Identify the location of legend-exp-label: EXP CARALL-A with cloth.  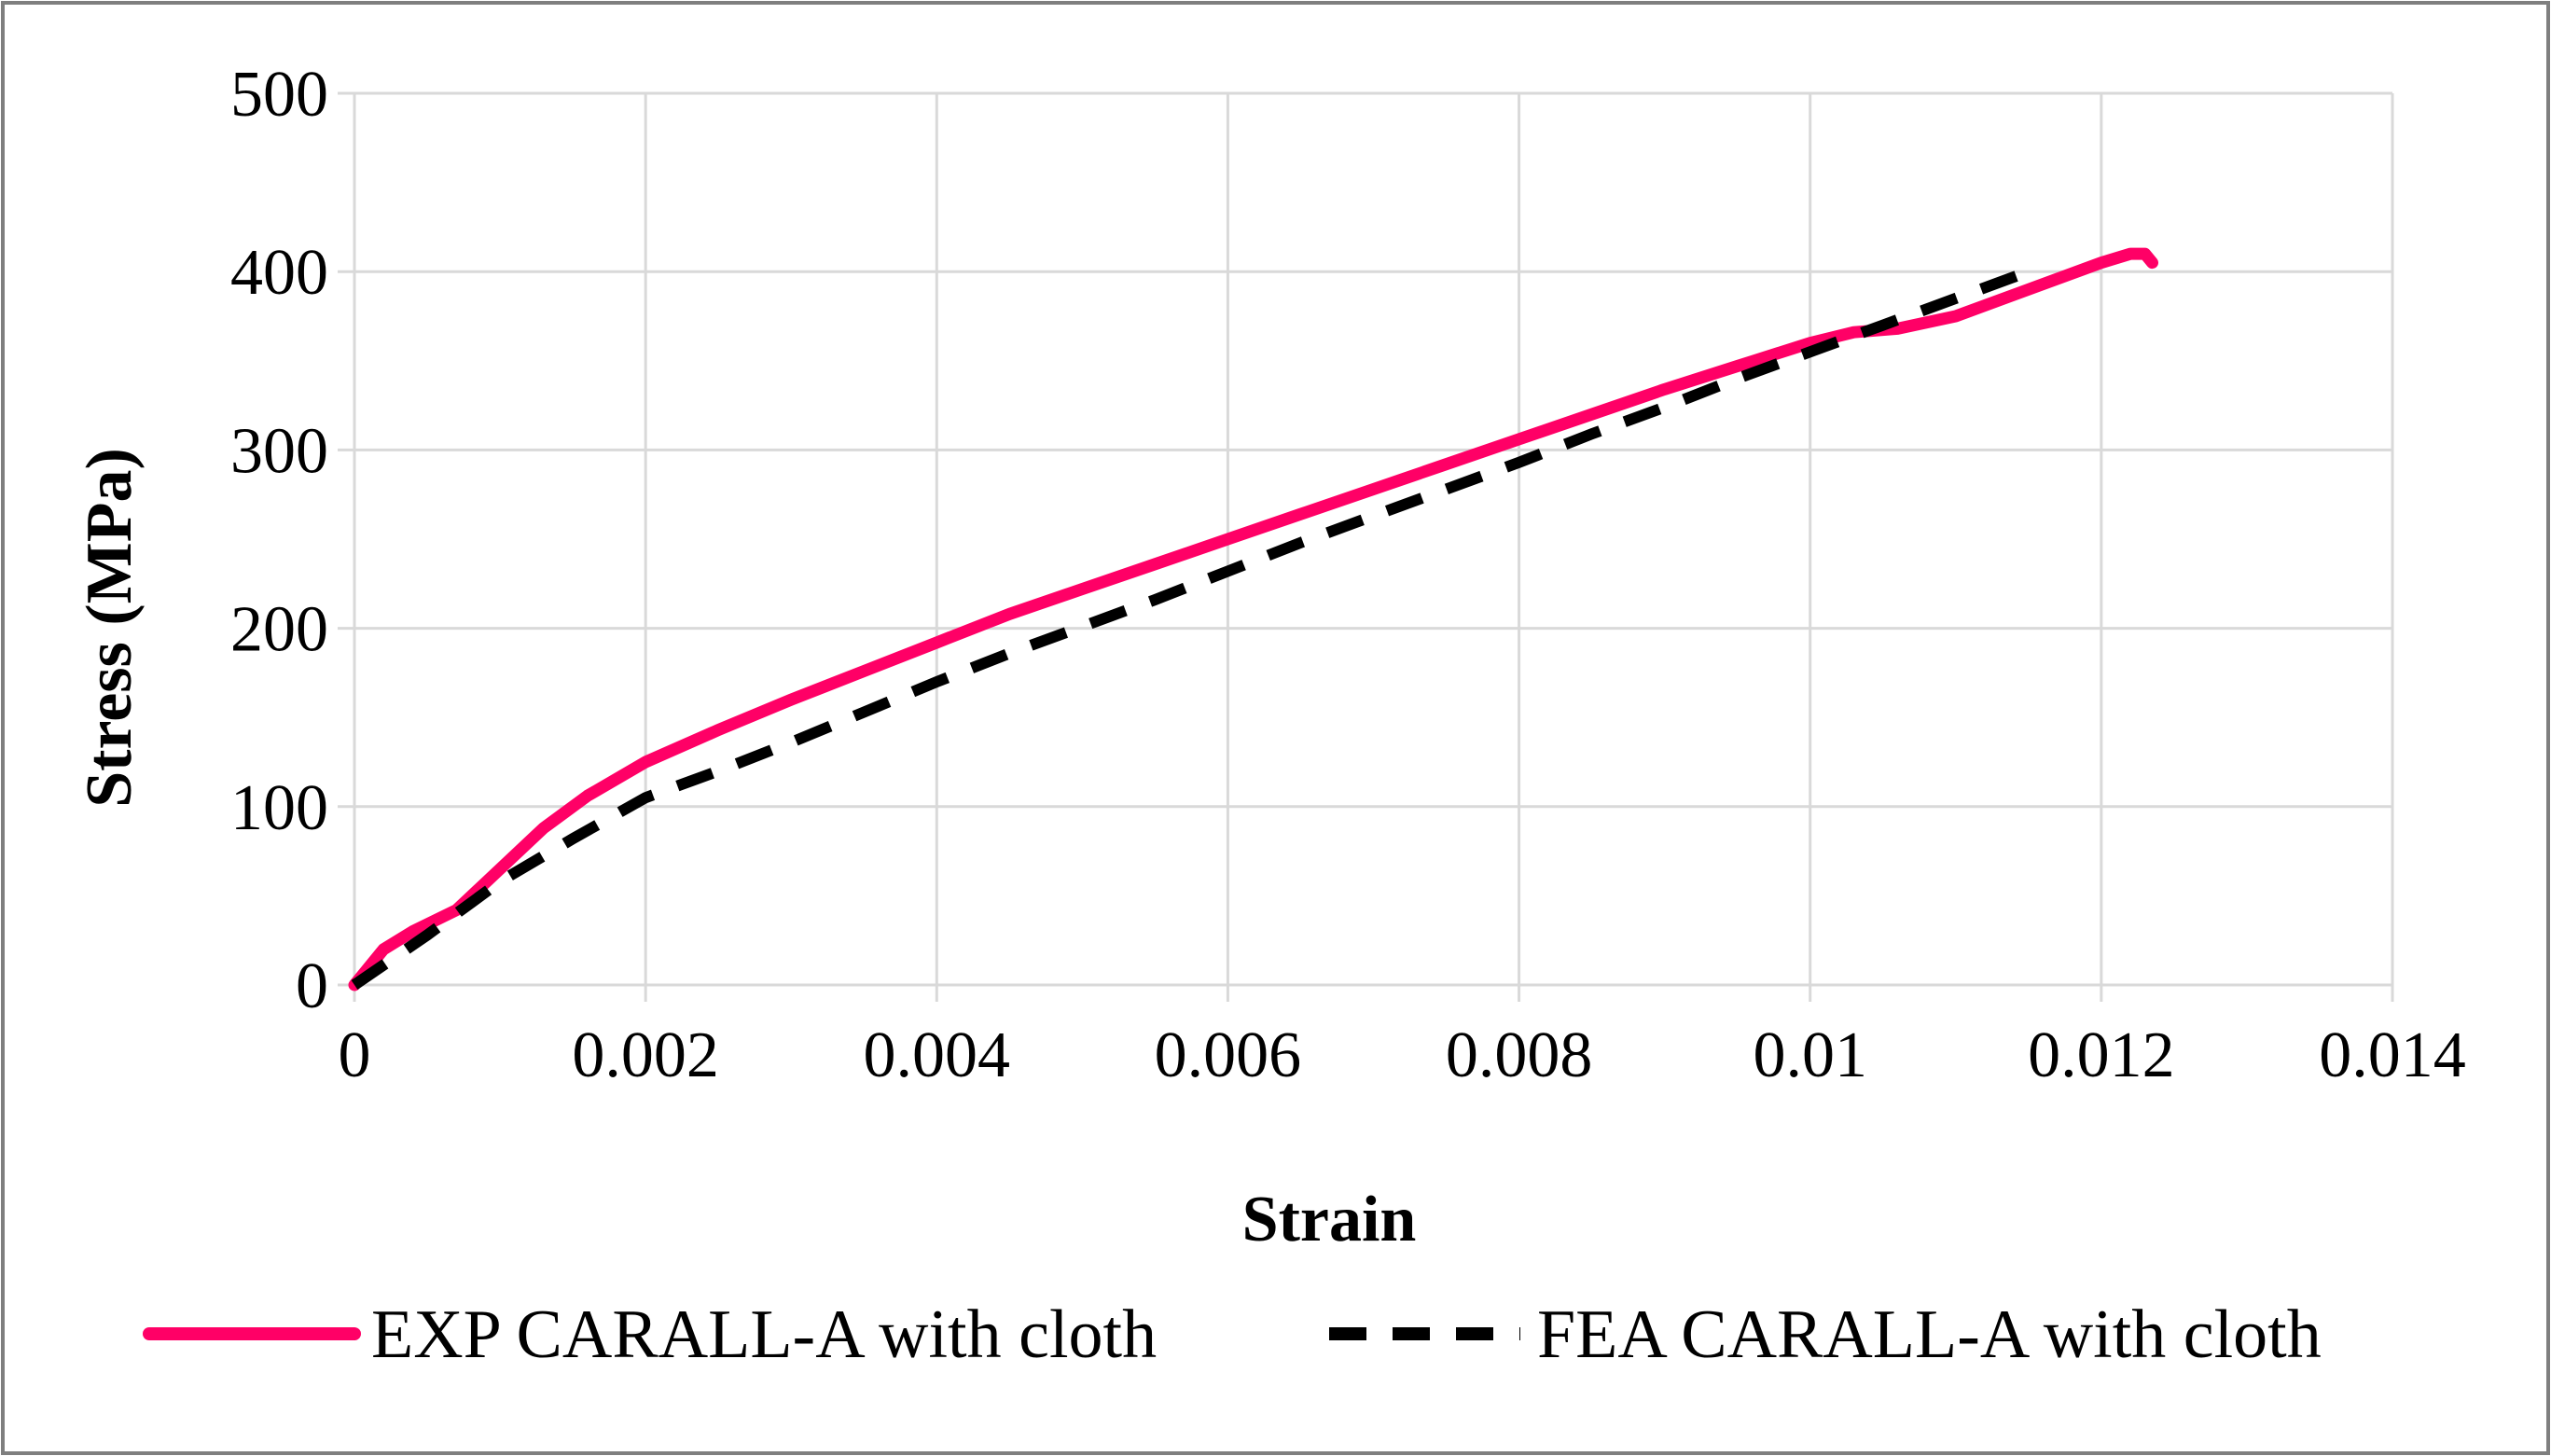
(764, 1335).